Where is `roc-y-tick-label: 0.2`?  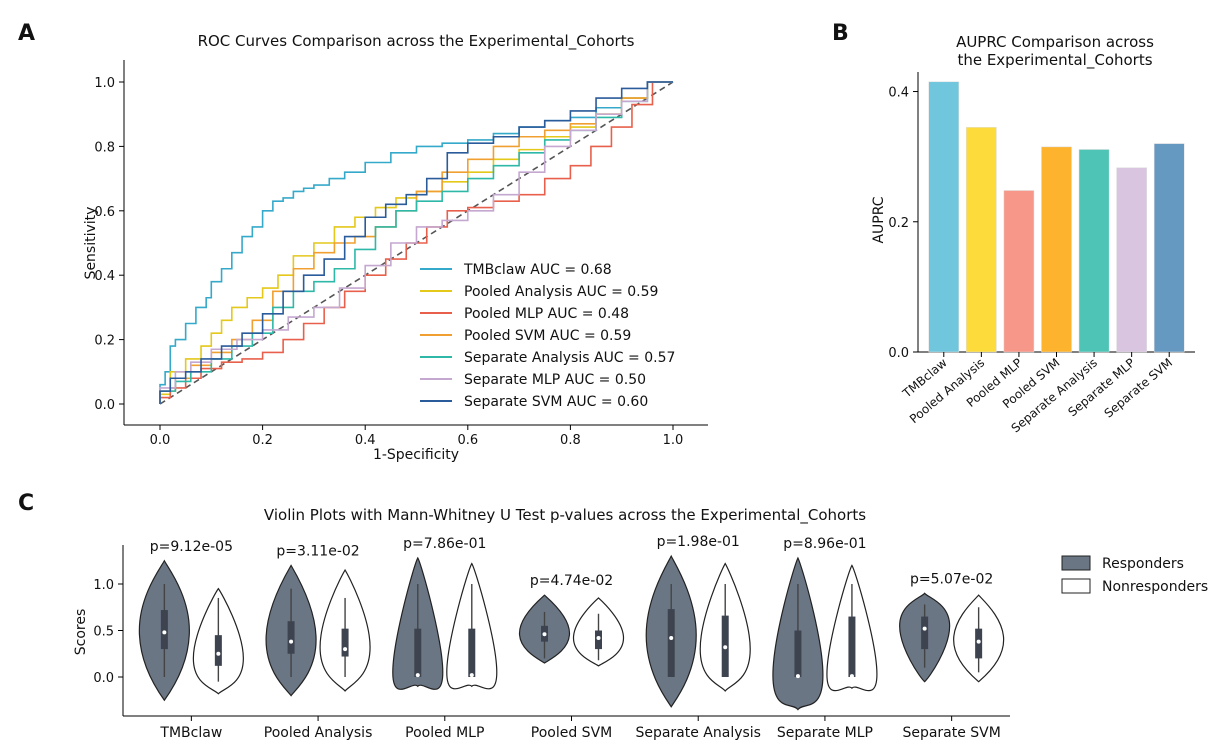
roc-y-tick-label: 0.2 is located at coordinates (104, 341).